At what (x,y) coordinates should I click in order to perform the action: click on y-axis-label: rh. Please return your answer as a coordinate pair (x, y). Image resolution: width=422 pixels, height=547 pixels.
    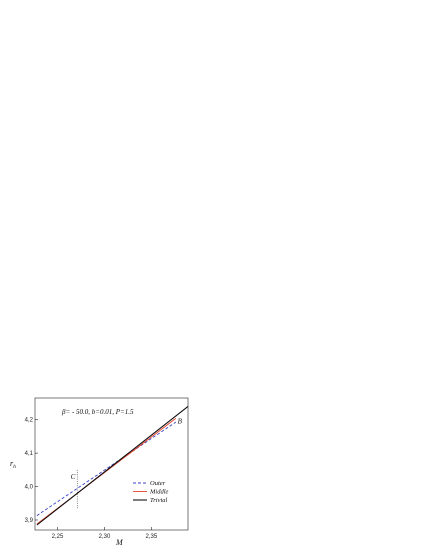
    Looking at the image, I should click on (13, 464).